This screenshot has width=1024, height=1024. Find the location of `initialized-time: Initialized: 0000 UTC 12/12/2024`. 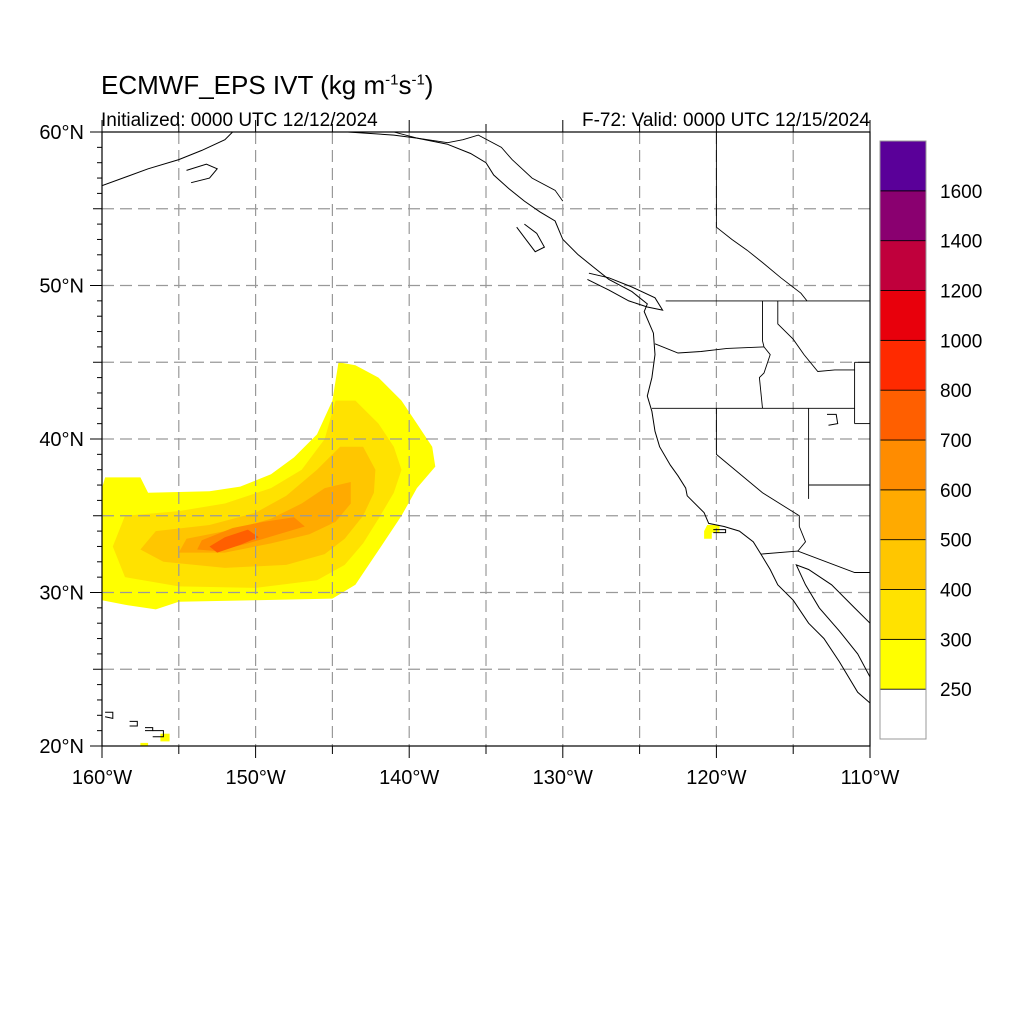

initialized-time: Initialized: 0000 UTC 12/12/2024 is located at coordinates (239, 120).